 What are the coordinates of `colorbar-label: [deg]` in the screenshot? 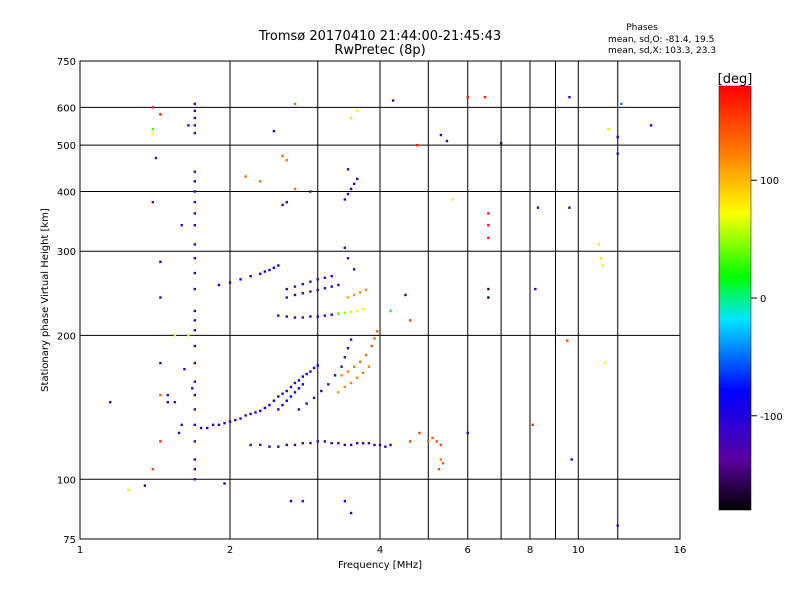 It's located at (735, 79).